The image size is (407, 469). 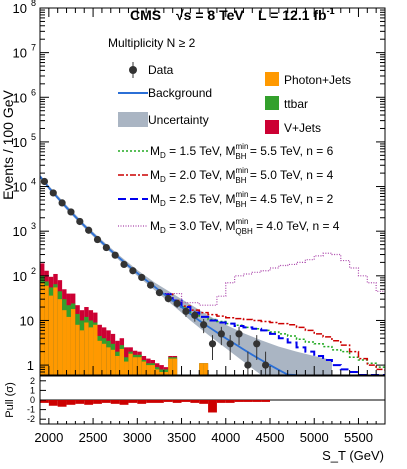 I want to click on y-tick-exponent: 6, so click(x=33, y=92).